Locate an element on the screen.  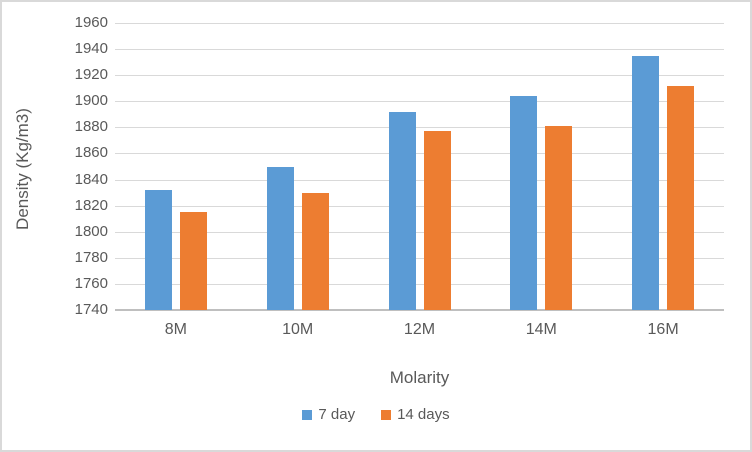
x-tick-label-12M: 12M is located at coordinates (419, 329).